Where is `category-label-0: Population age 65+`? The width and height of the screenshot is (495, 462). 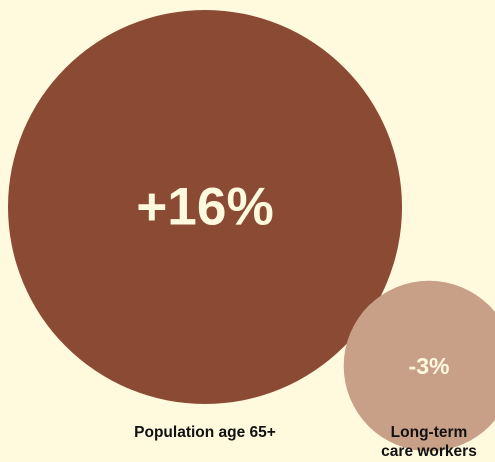 category-label-0: Population age 65+ is located at coordinates (205, 432).